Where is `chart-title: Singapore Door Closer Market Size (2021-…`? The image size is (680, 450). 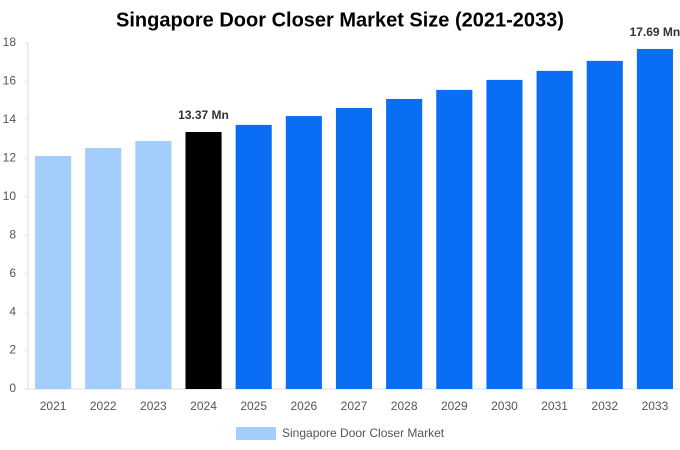
chart-title: Singapore Door Closer Market Size (2021-… is located at coordinates (340, 20).